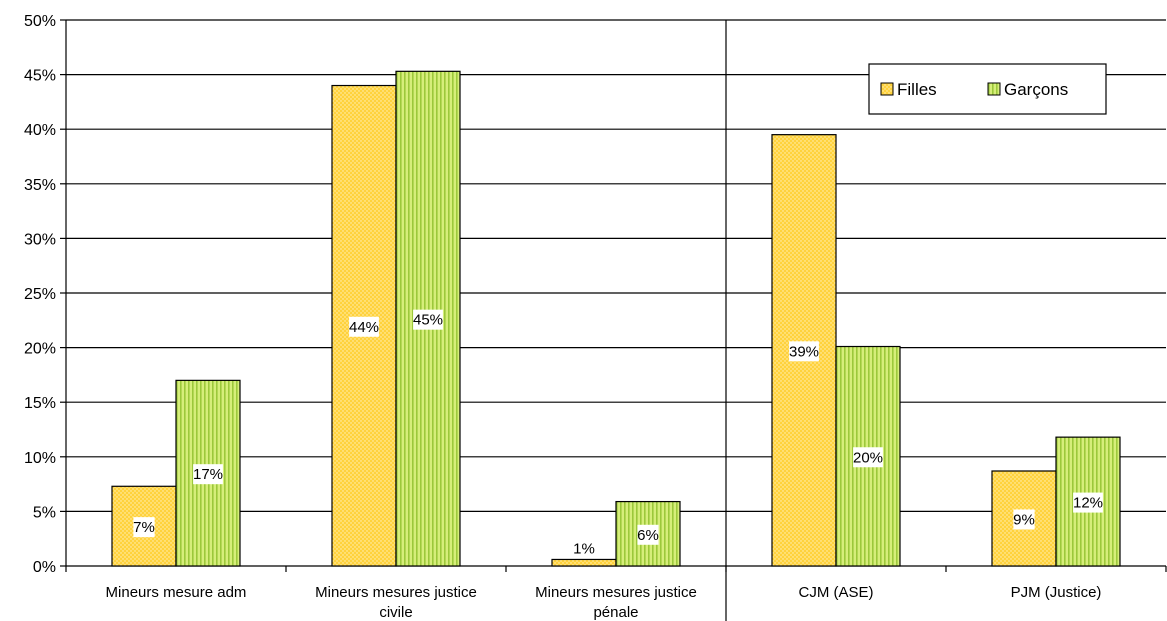  I want to click on y-tick-label: 0%, so click(44, 567).